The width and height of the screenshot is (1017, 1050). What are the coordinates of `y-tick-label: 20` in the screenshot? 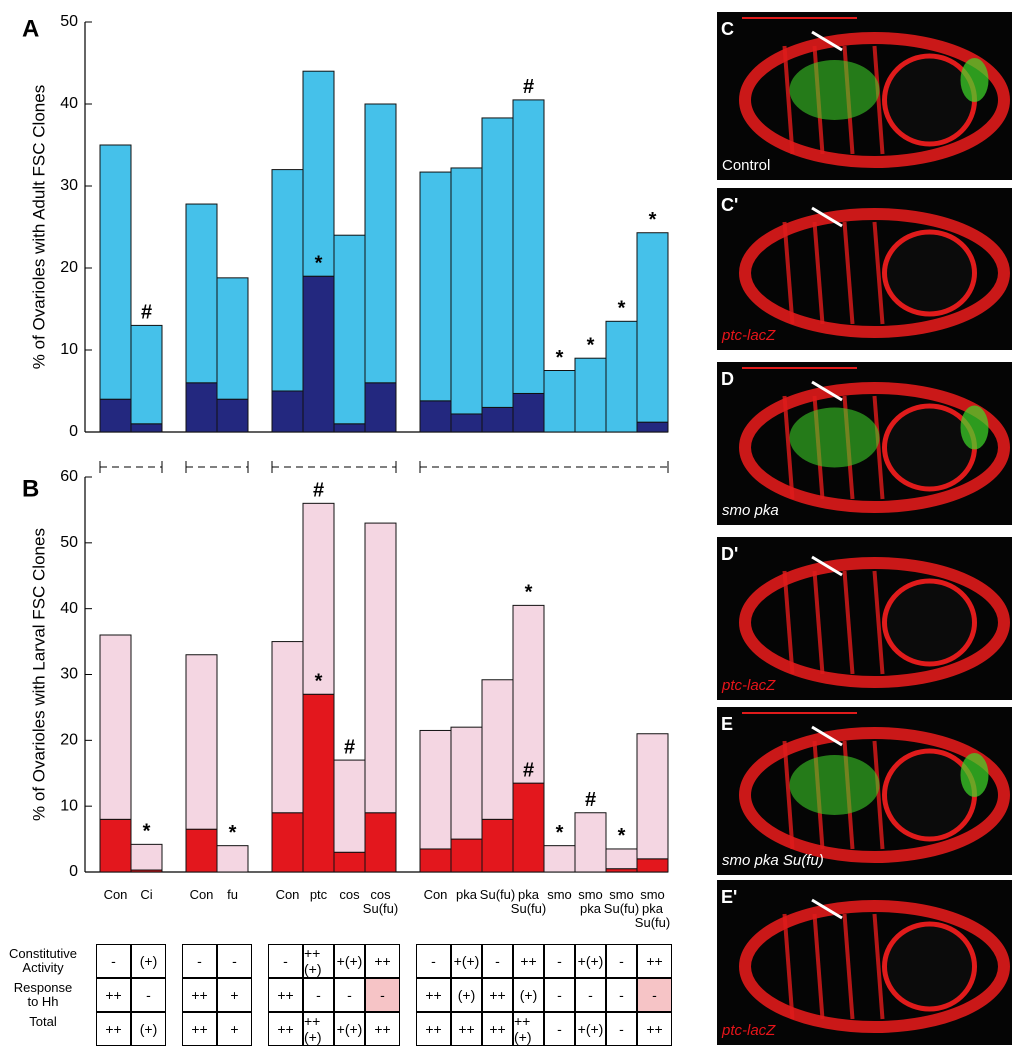 It's located at (69, 267).